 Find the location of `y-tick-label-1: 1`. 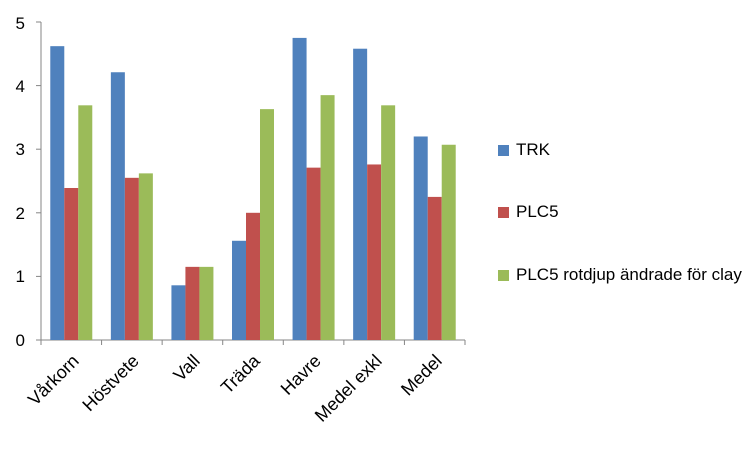

y-tick-label-1: 1 is located at coordinates (20, 276).